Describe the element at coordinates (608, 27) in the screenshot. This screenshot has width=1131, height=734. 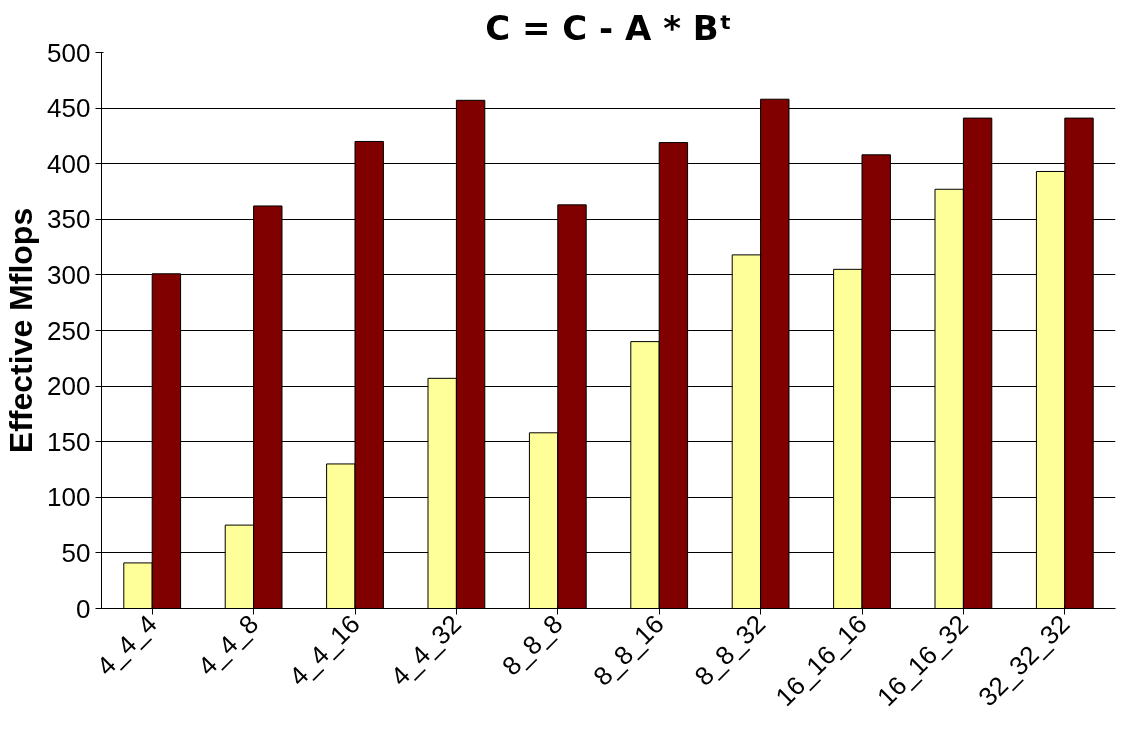
I see `chart-title: C = C - A * Bᵗ` at that location.